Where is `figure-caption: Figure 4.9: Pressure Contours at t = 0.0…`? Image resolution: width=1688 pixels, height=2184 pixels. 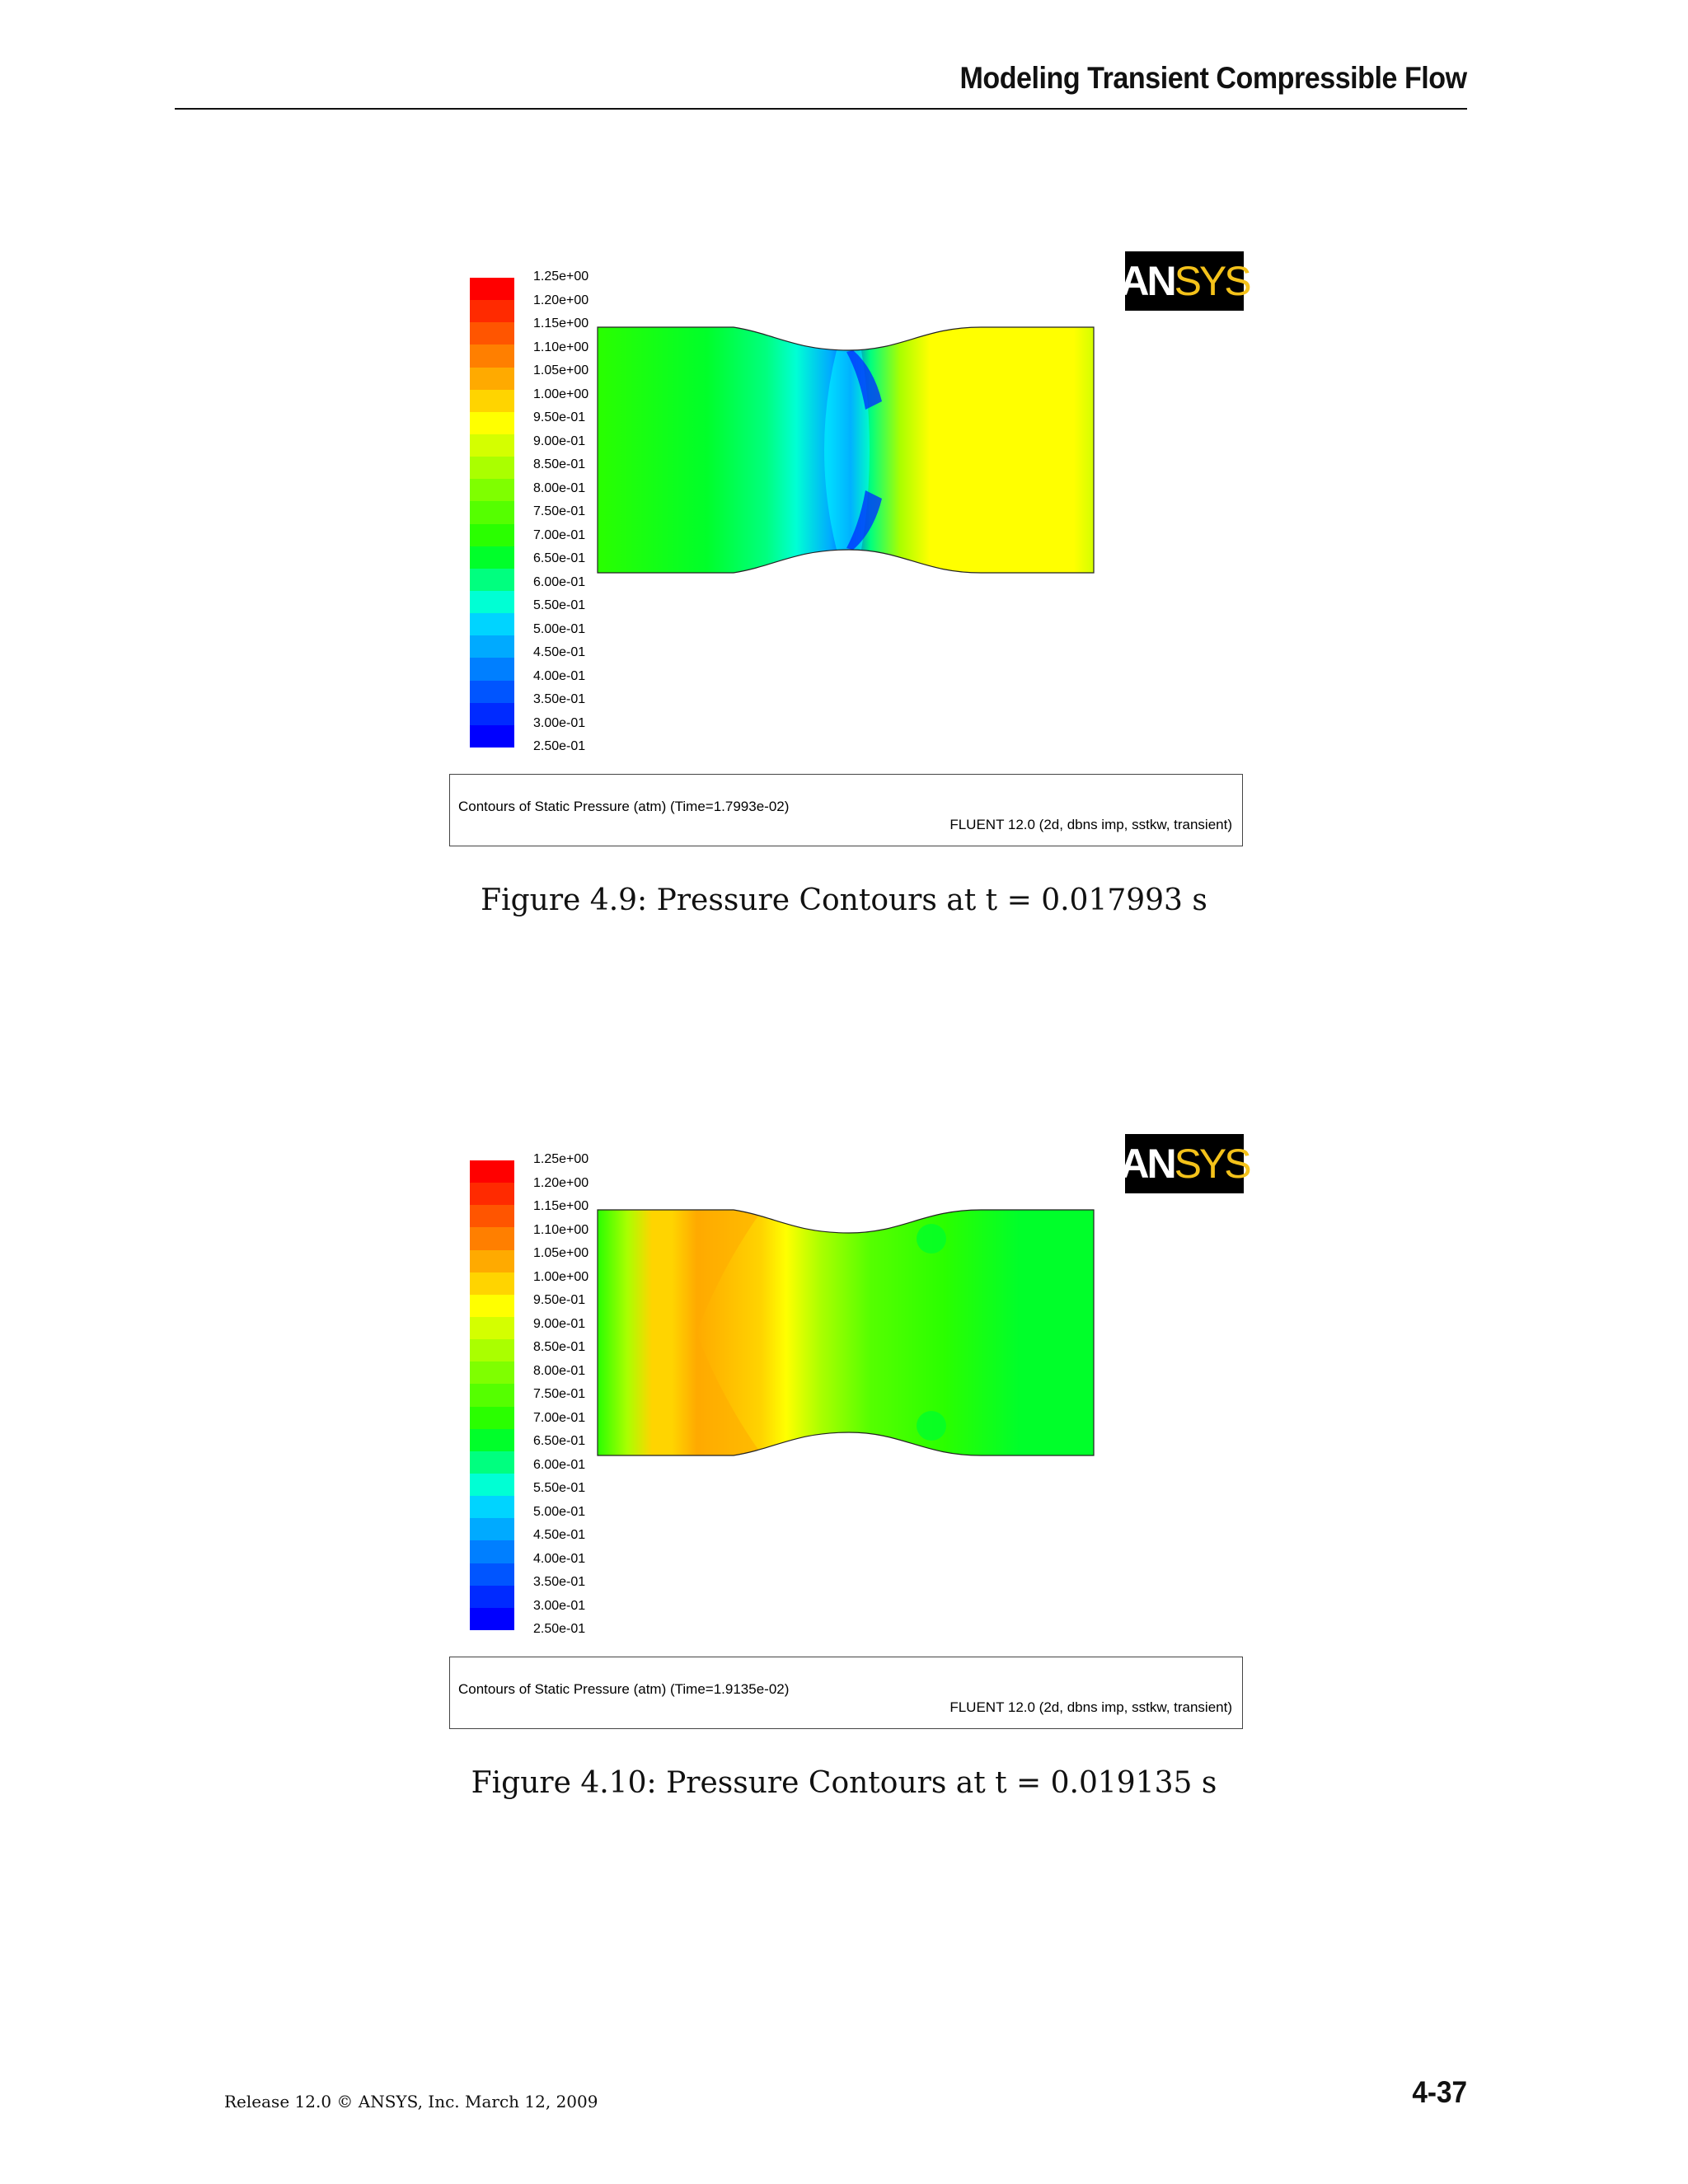 figure-caption: Figure 4.9: Pressure Contours at t = 0.0… is located at coordinates (844, 900).